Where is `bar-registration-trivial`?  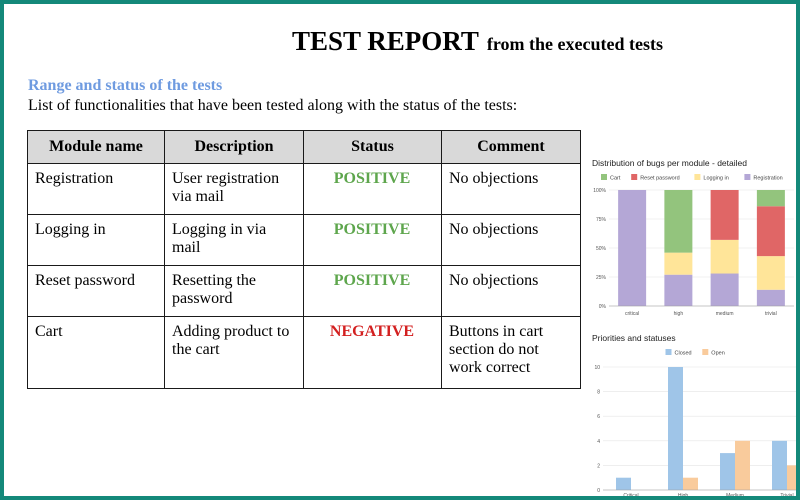 bar-registration-trivial is located at coordinates (770, 297).